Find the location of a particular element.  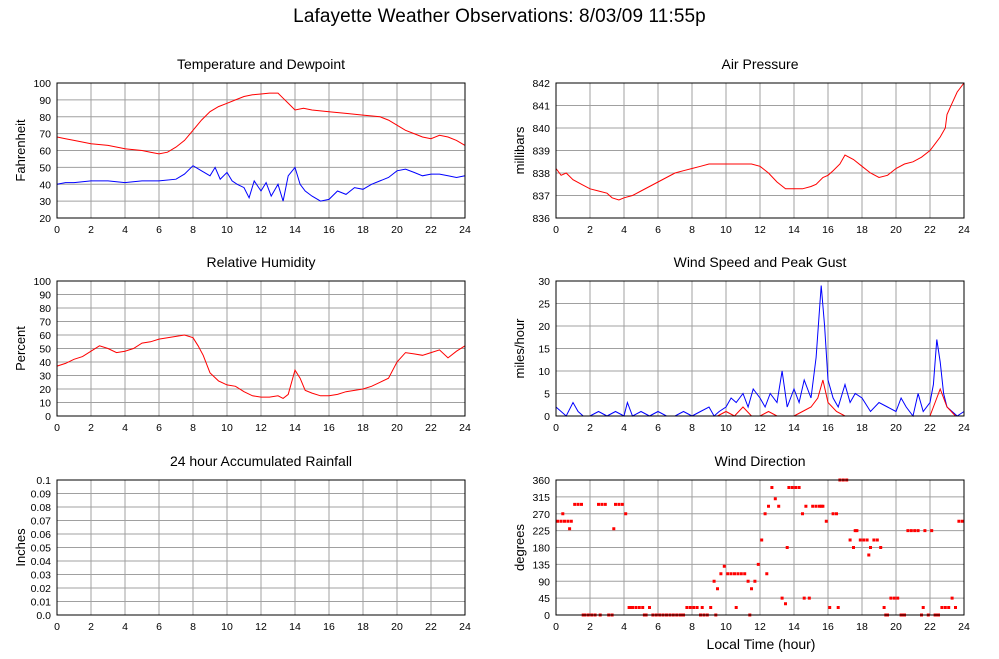

panel-title: Relative Humidity is located at coordinates (261, 262).